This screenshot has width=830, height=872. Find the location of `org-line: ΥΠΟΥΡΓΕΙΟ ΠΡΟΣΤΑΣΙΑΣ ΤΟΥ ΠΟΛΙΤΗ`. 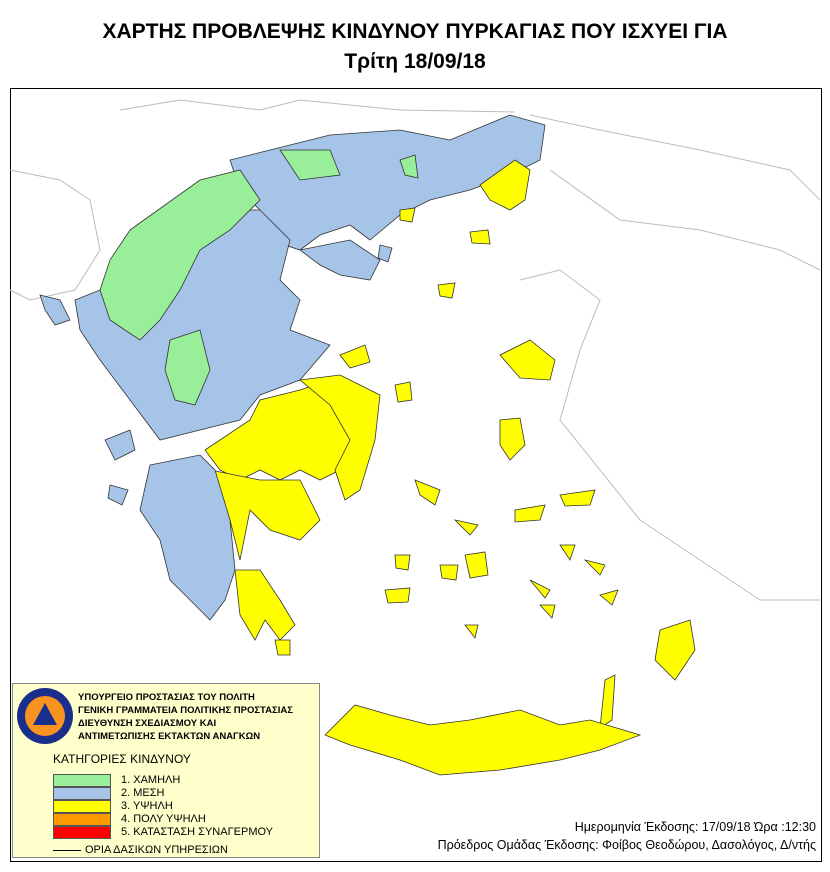

org-line: ΥΠΟΥΡΓΕΙΟ ΠΡΟΣΤΑΣΙΑΣ ΤΟΥ ΠΟΛΙΤΗ is located at coordinates (166, 697).